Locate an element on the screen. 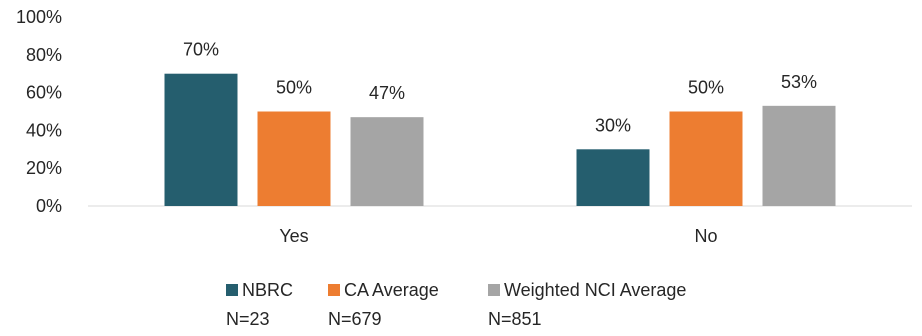 Image resolution: width=922 pixels, height=336 pixels. y-tick-label: 20% is located at coordinates (44, 168).